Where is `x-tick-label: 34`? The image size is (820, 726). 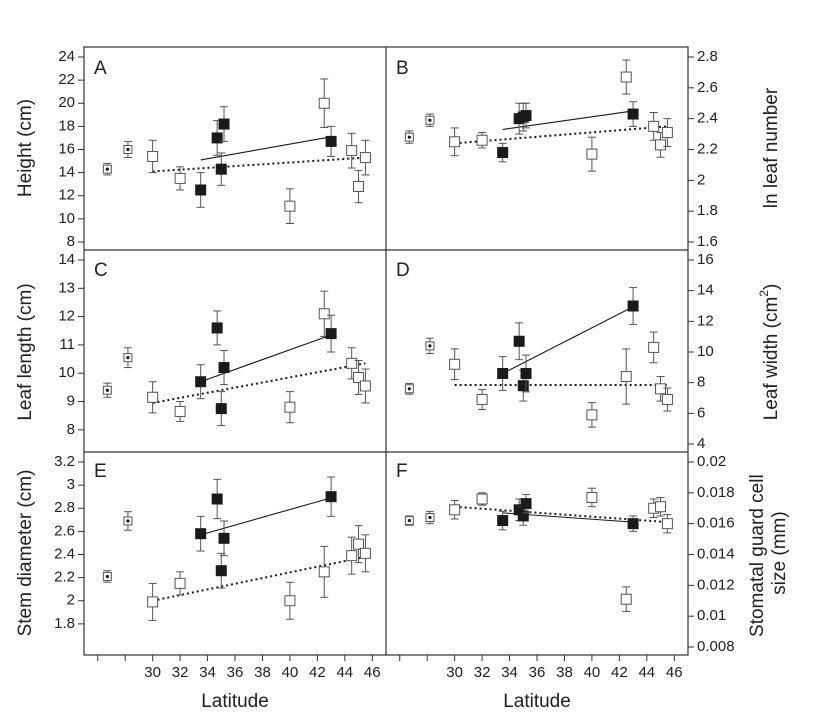 x-tick-label: 34 is located at coordinates (207, 672).